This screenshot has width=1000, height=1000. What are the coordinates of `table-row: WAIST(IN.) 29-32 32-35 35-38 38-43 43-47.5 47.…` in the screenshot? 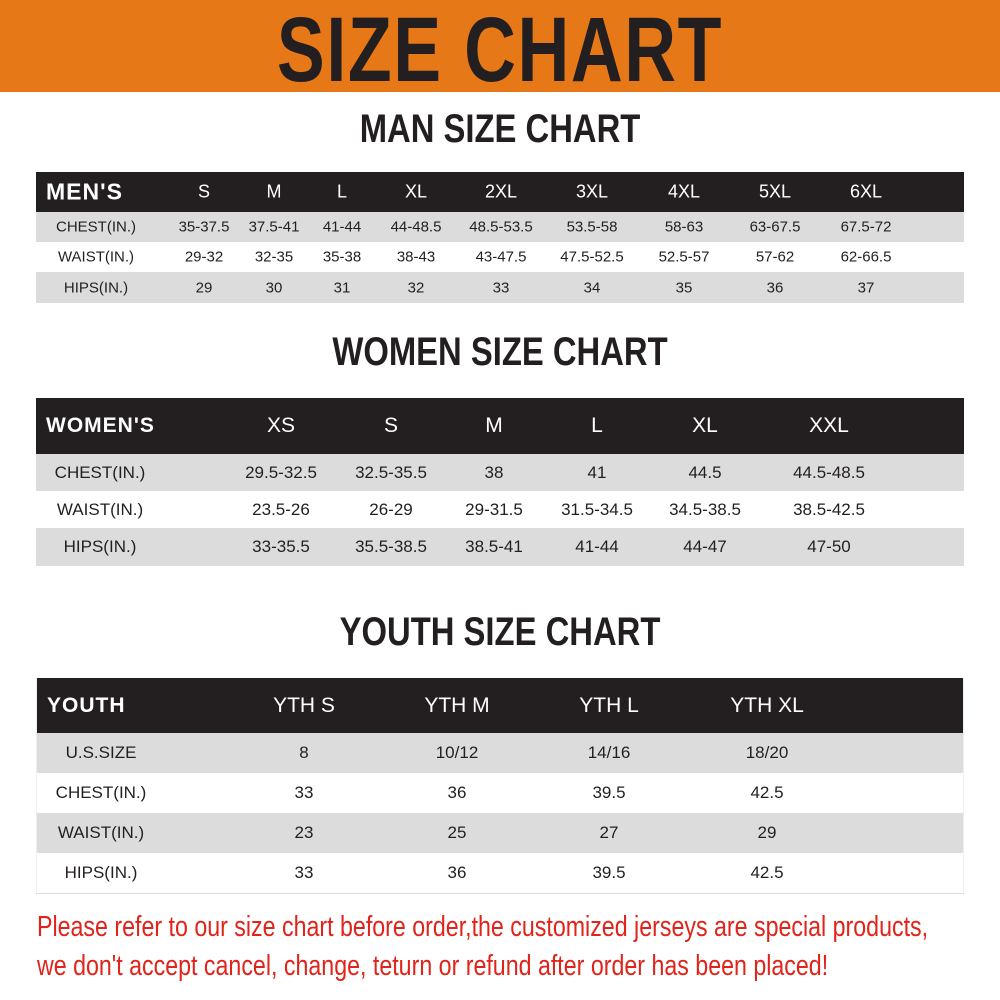 It's located at (500, 257).